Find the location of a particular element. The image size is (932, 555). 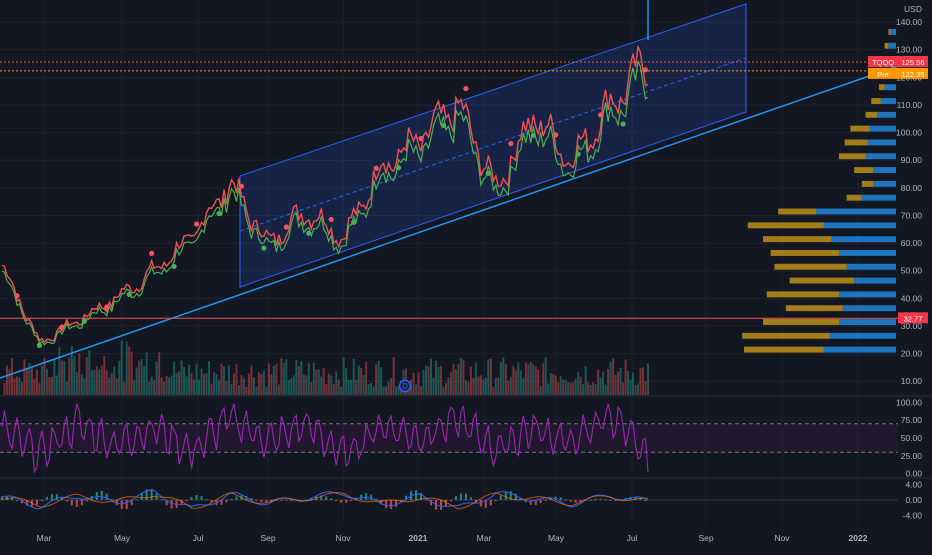

price-tick-label: 130.00 is located at coordinates (909, 50).